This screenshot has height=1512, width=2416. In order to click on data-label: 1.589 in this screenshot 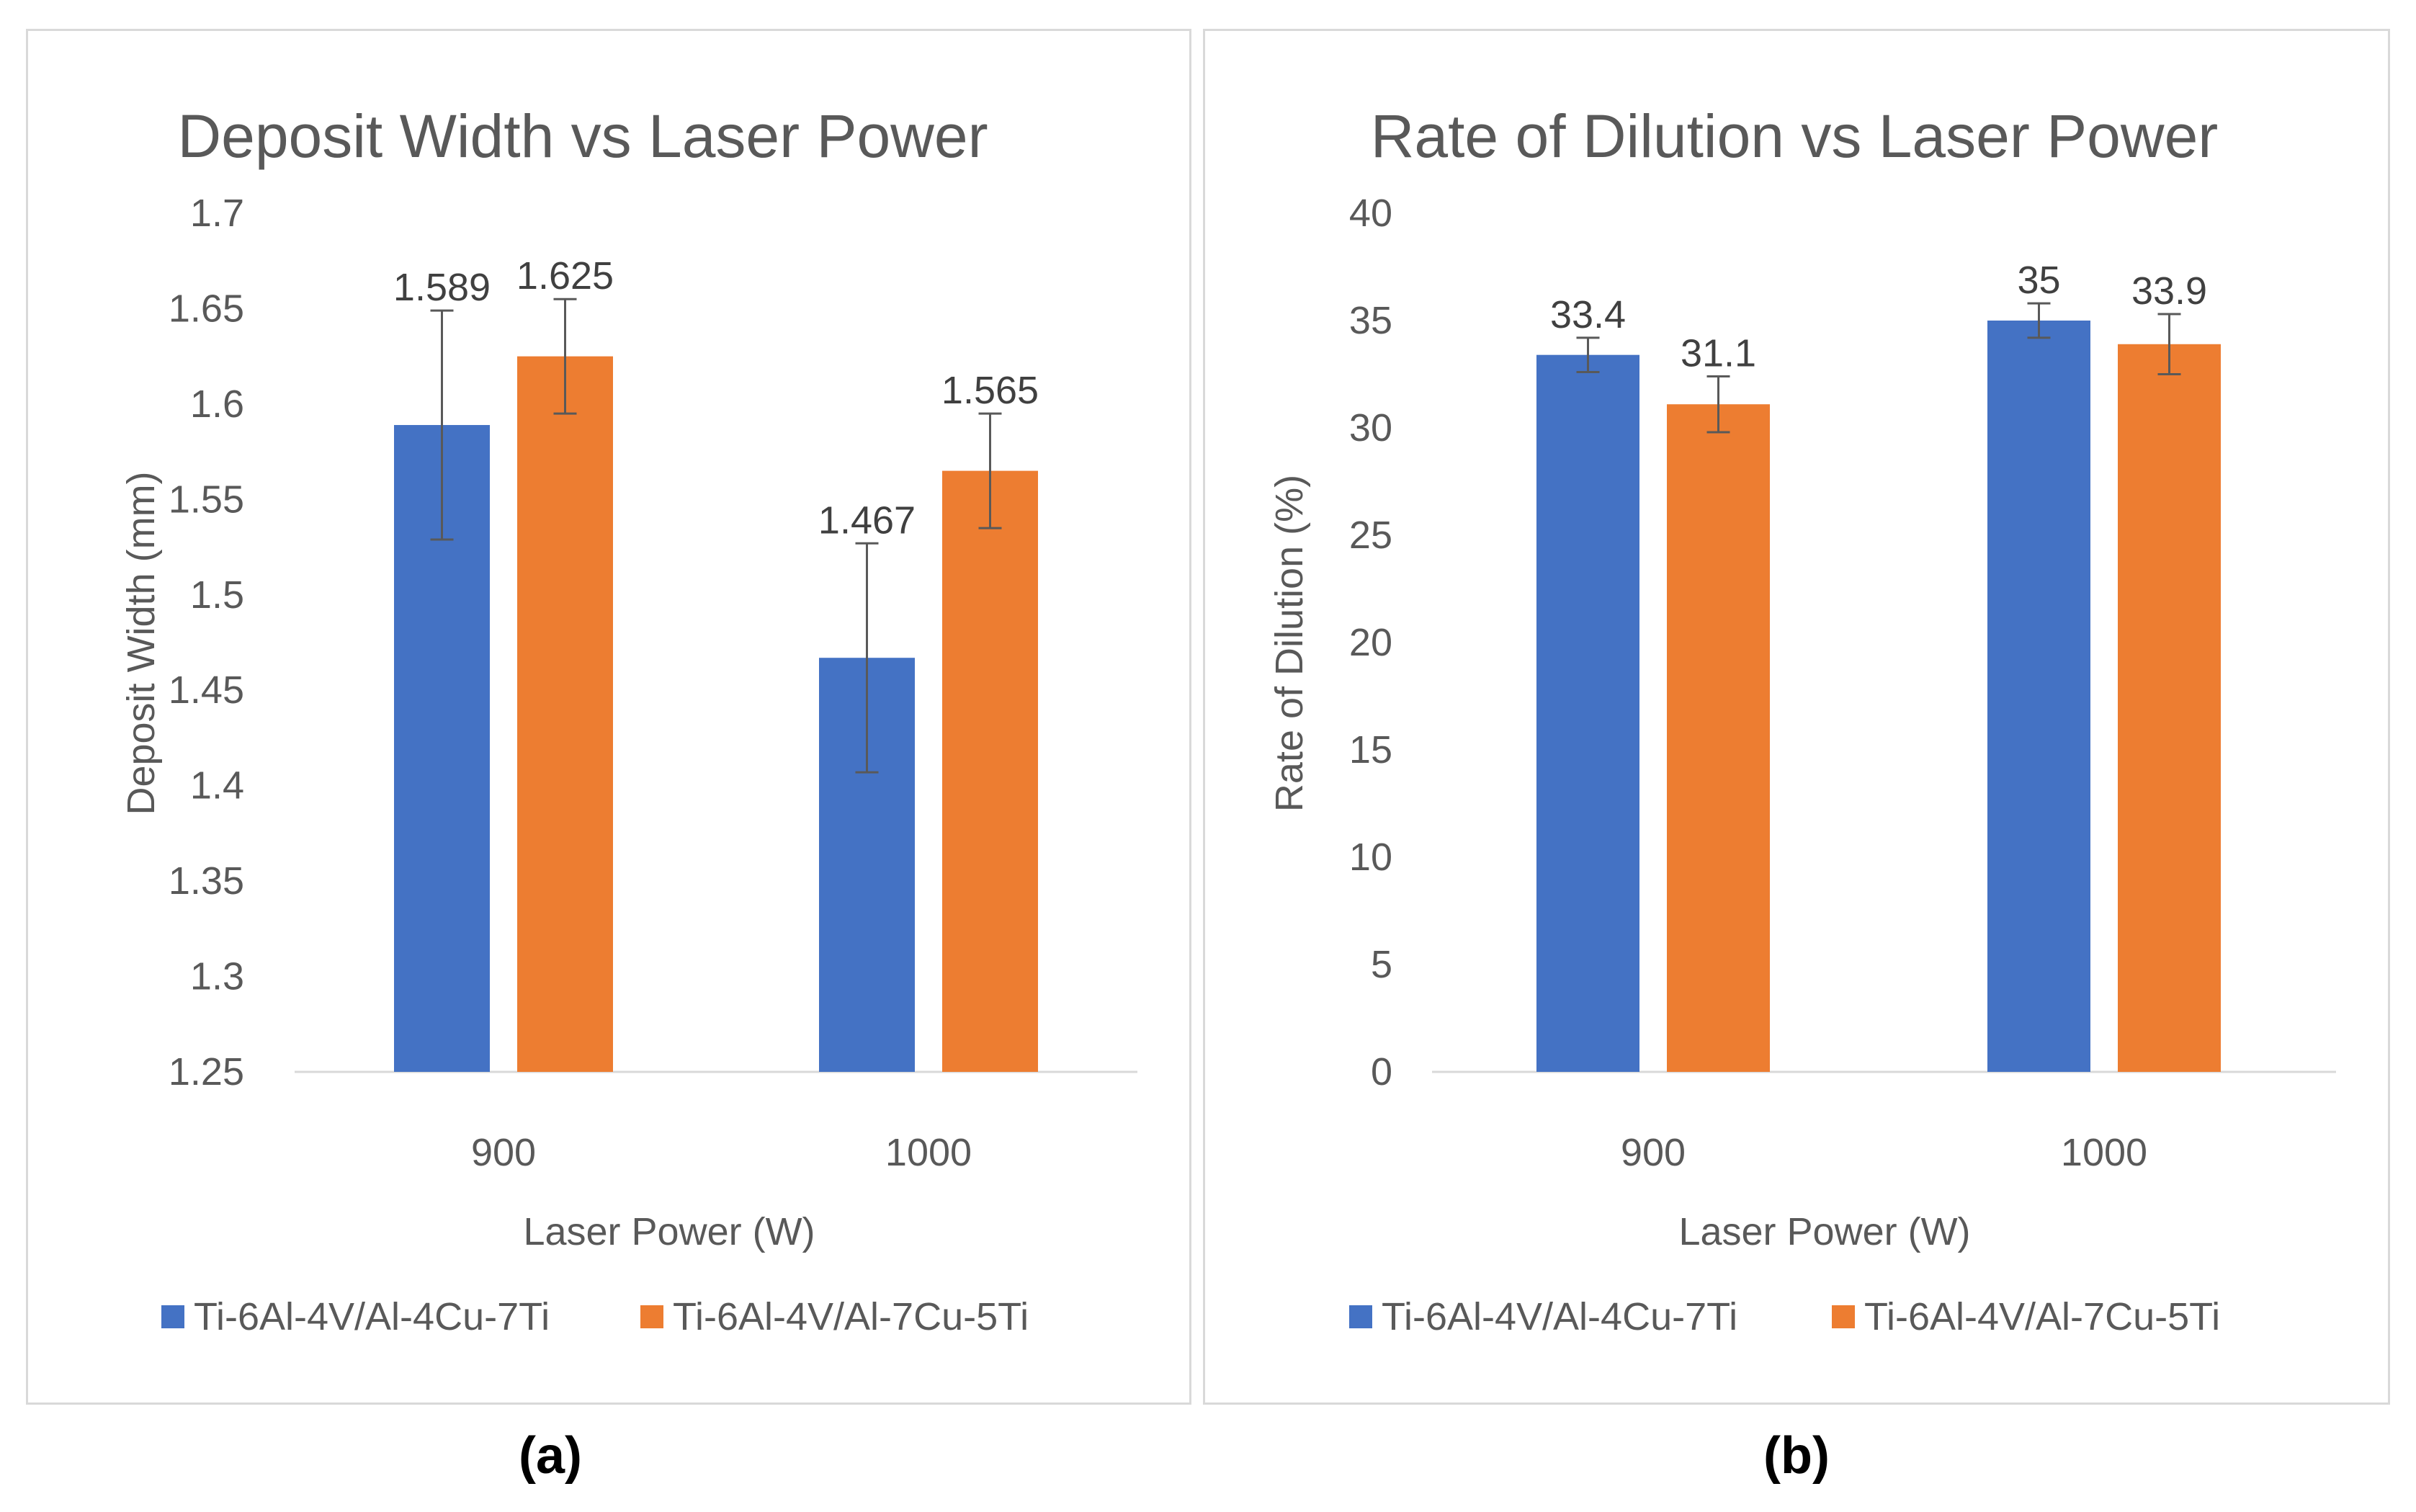, I will do `click(442, 287)`.